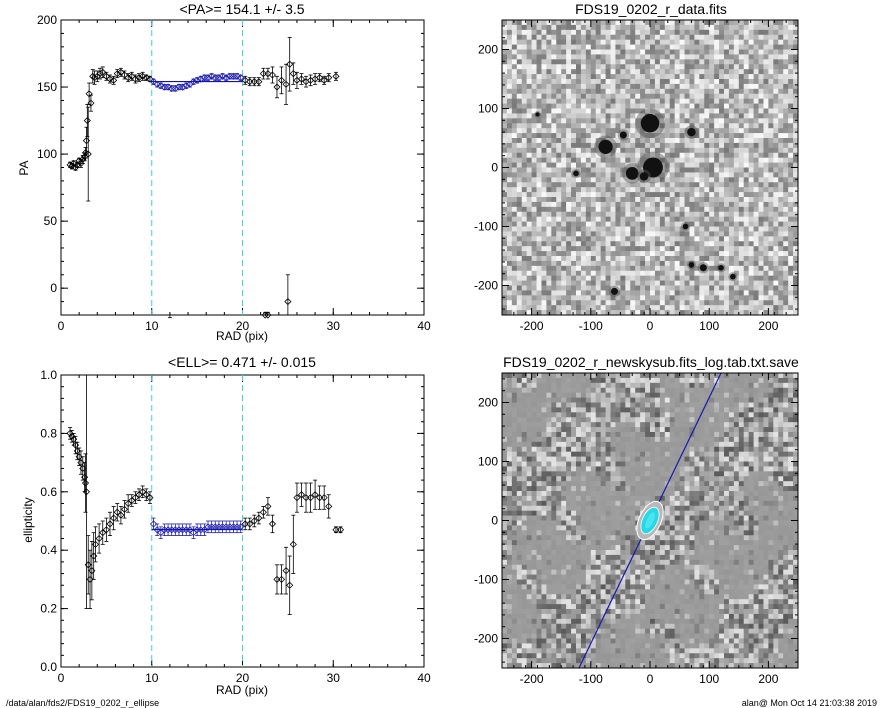 Image resolution: width=885 pixels, height=708 pixels. I want to click on pa-outer-point, so click(268, 74).